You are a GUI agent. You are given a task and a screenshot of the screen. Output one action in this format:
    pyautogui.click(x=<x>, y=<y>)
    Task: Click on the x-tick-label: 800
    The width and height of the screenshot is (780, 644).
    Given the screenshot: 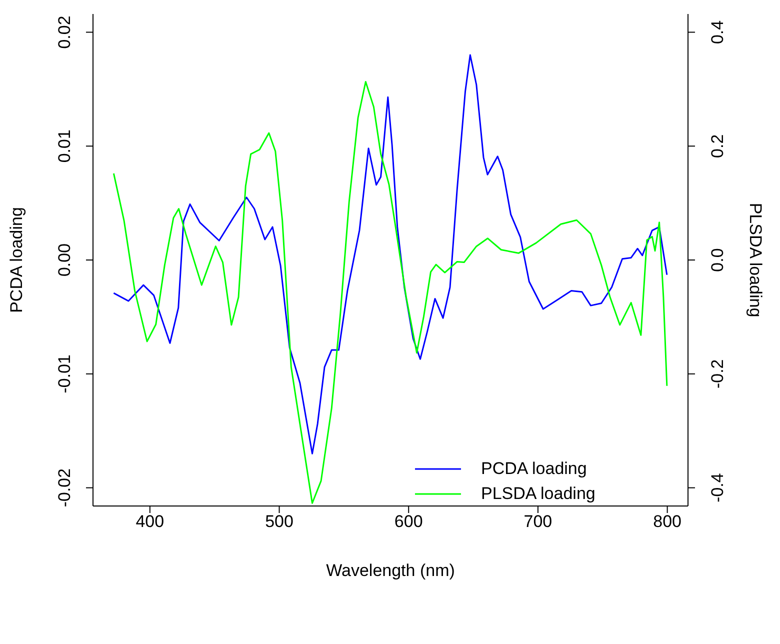 What is the action you would take?
    pyautogui.click(x=667, y=522)
    